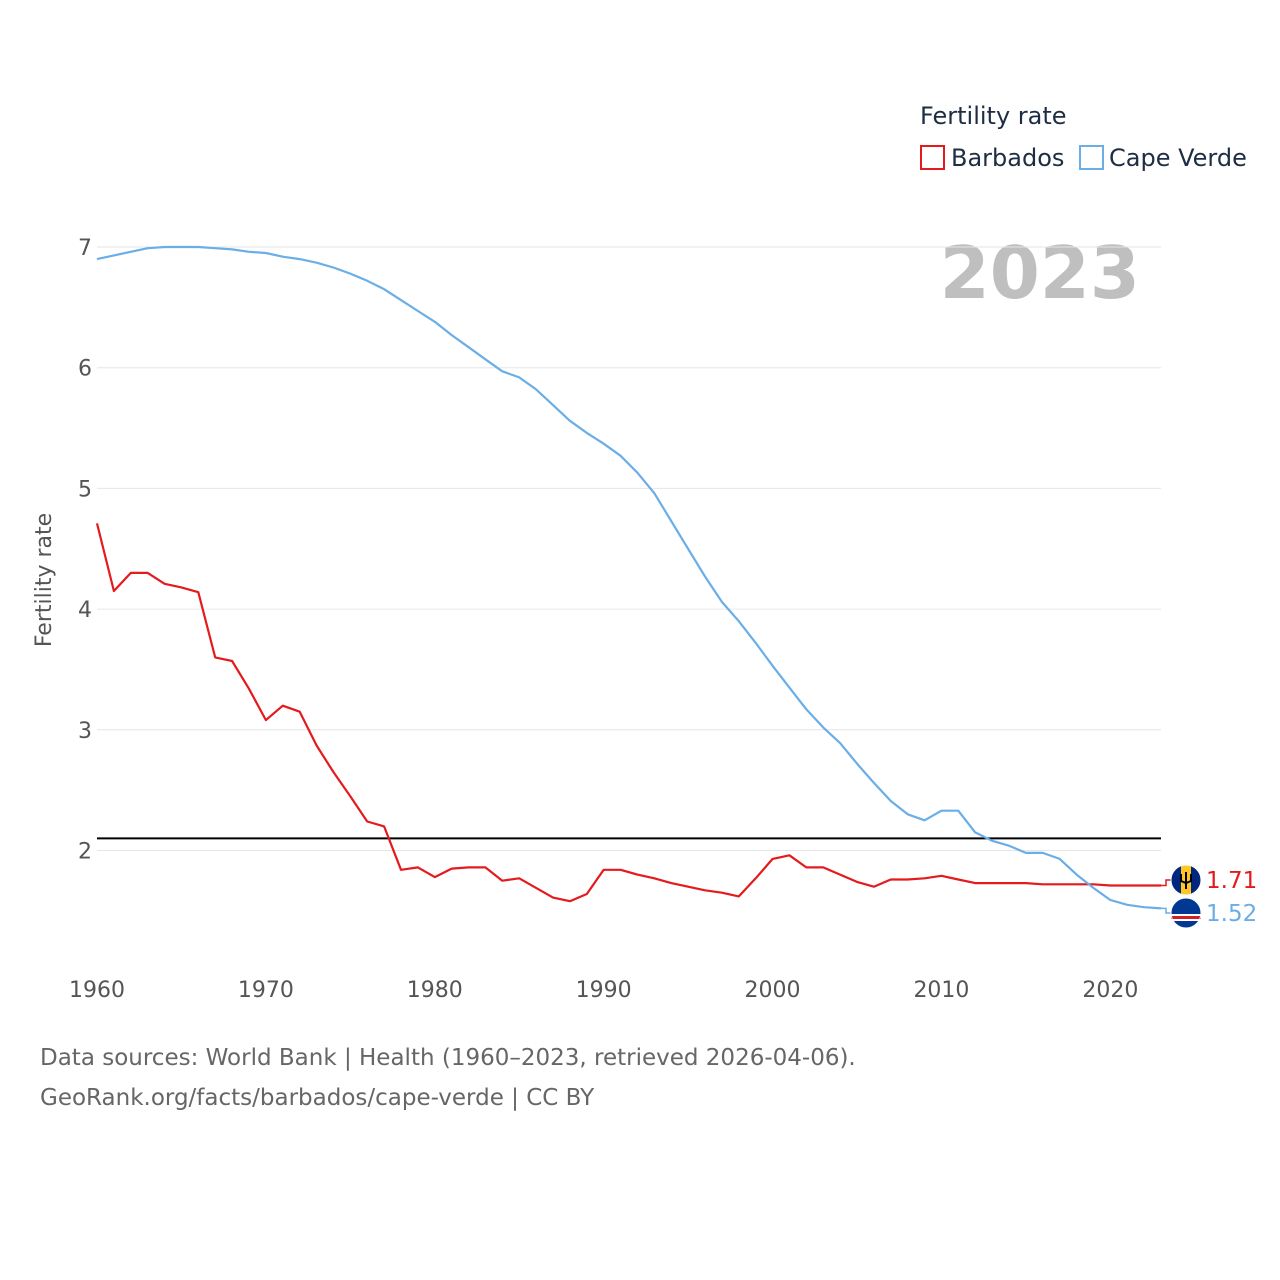 This screenshot has width=1280, height=1280. What do you see at coordinates (85, 489) in the screenshot?
I see `y-tick-label: 5` at bounding box center [85, 489].